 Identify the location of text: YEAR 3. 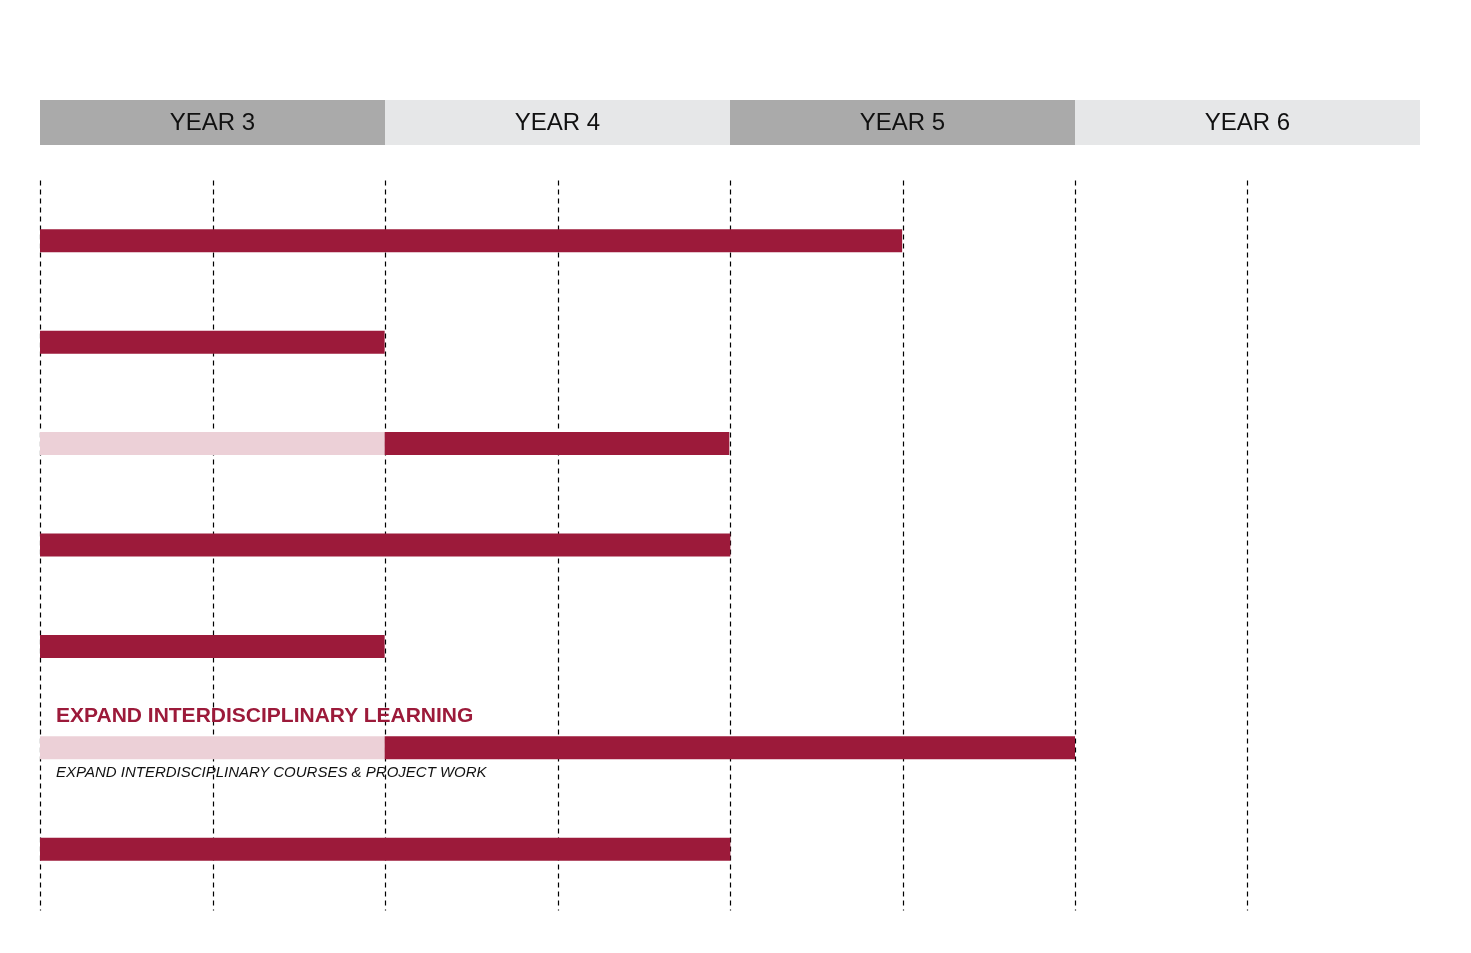
(212, 121).